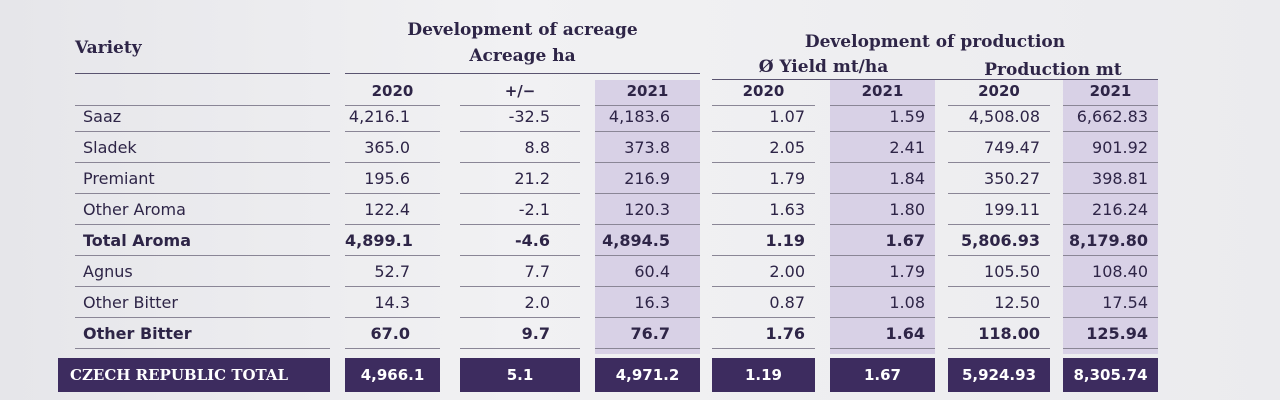 This screenshot has height=400, width=1280. Describe the element at coordinates (1110, 210) in the screenshot. I see `cell-value: 216.24` at that location.